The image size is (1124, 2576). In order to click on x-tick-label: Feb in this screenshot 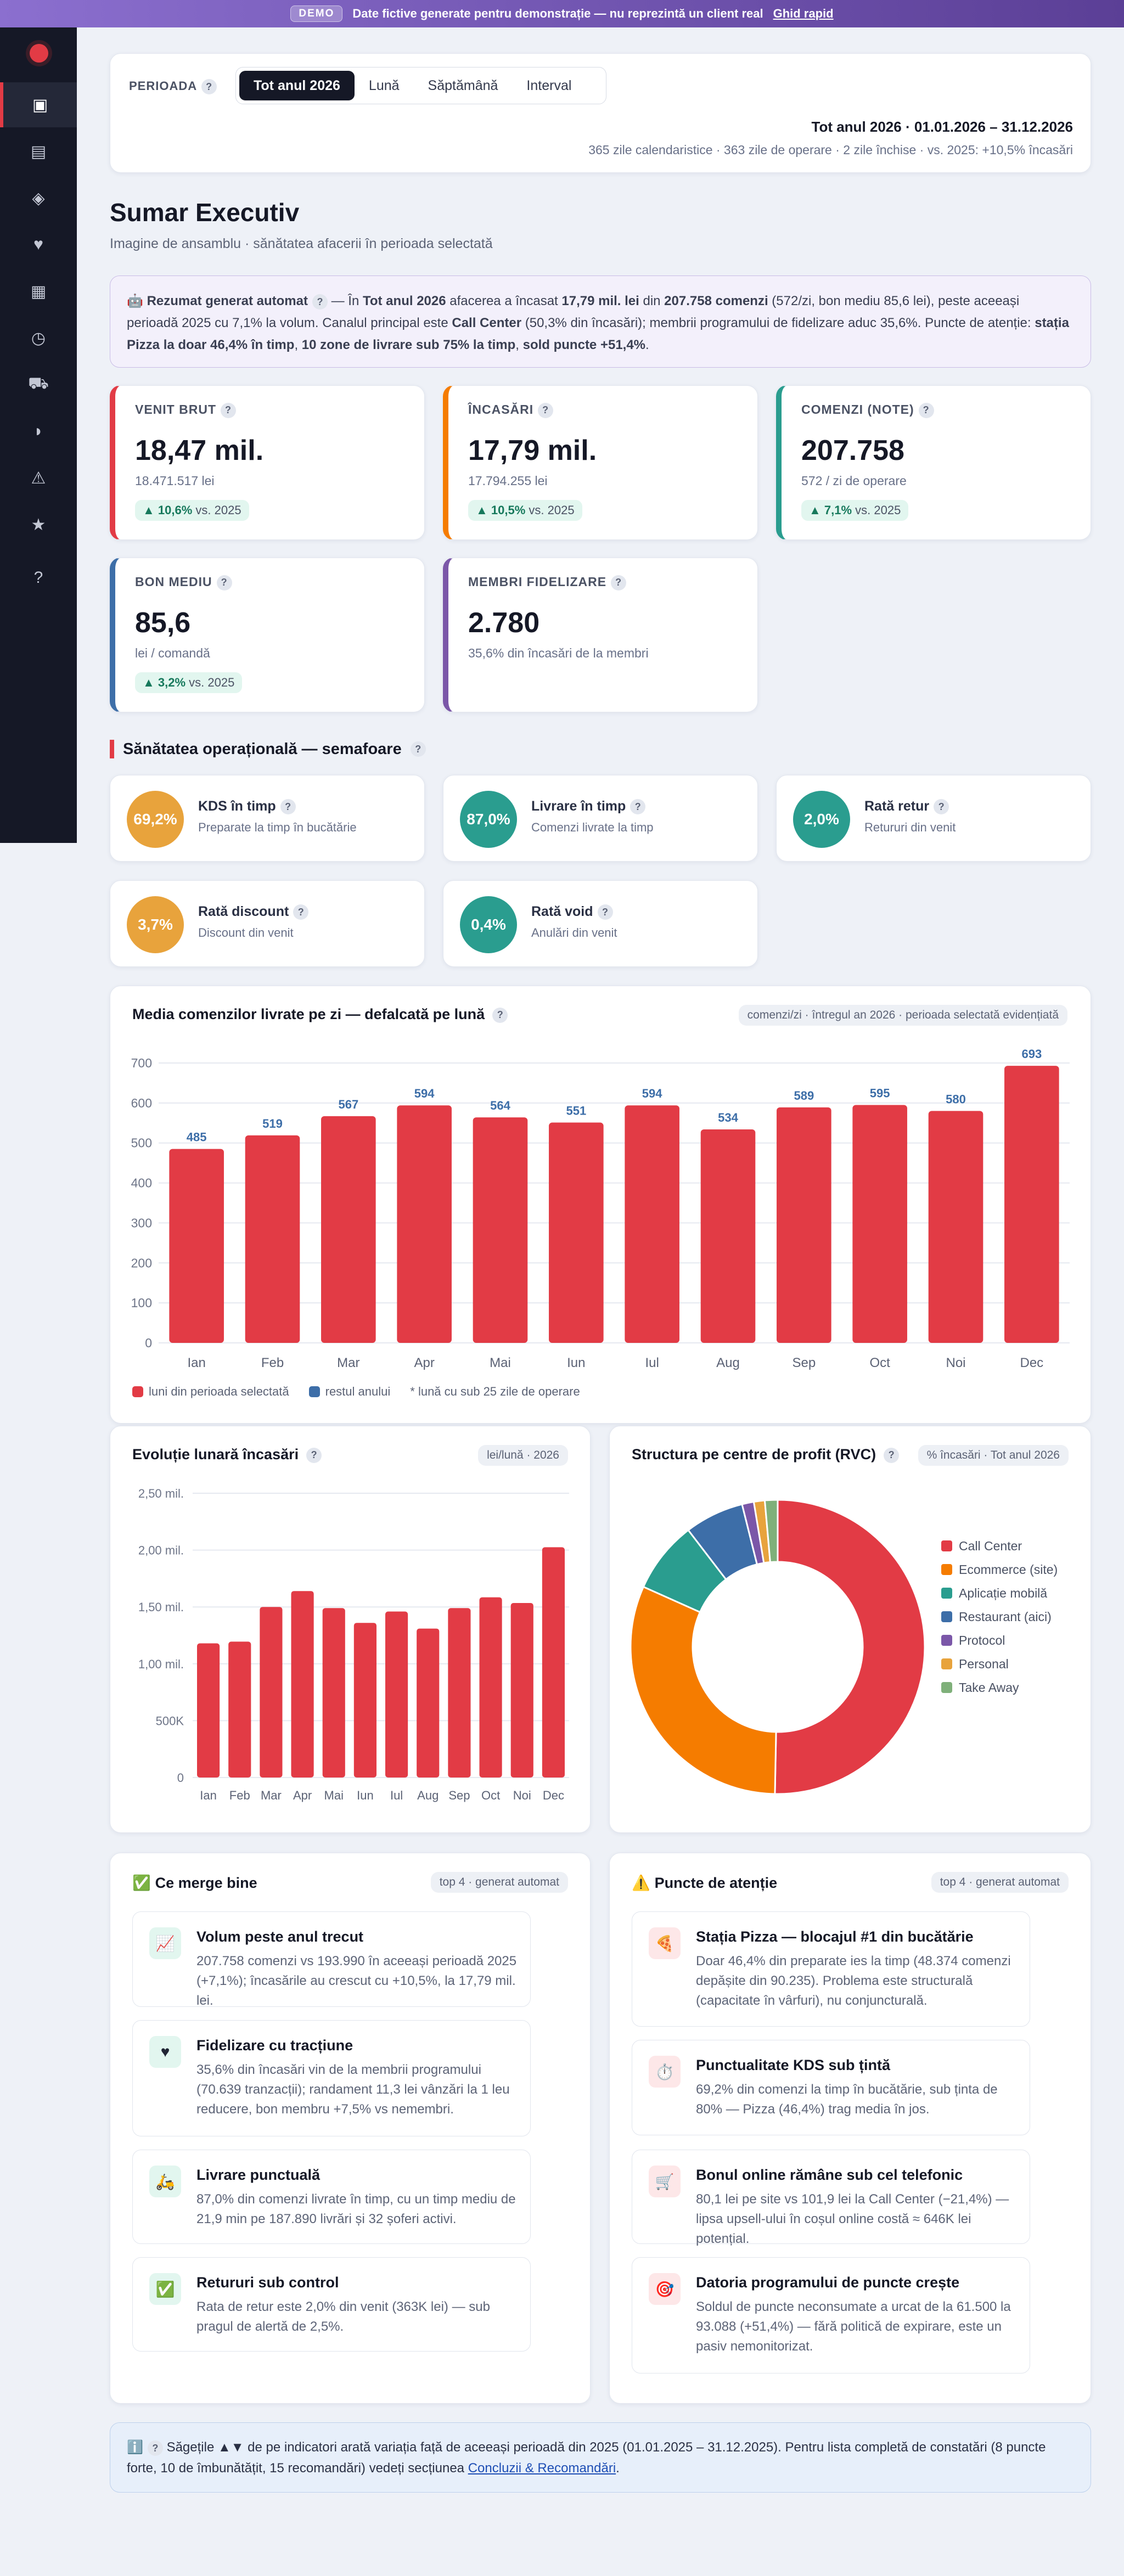, I will do `click(272, 1363)`.